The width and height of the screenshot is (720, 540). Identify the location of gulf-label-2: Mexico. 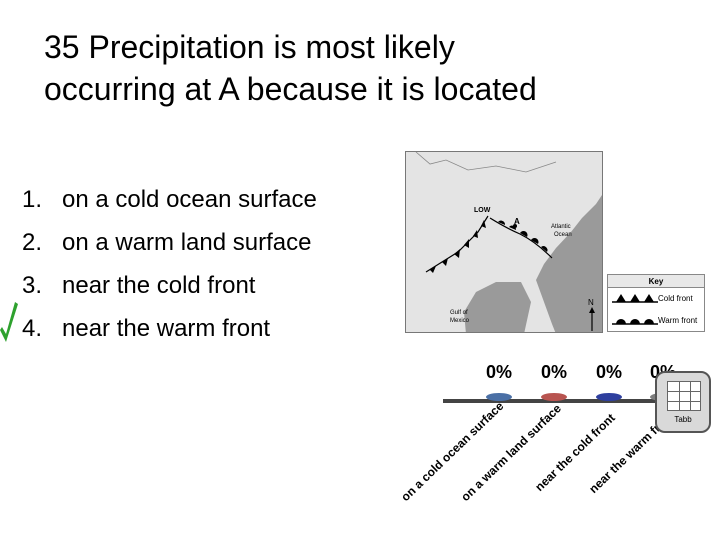
(460, 321).